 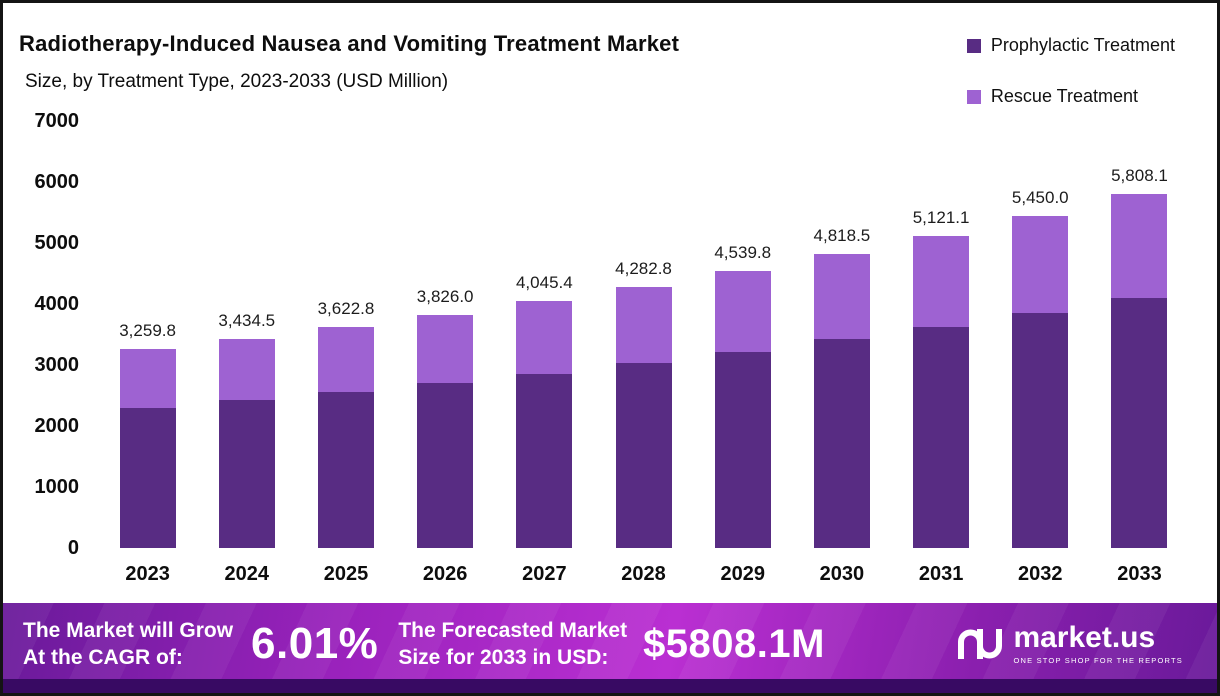 I want to click on brand-name: market.us, so click(x=1084, y=637).